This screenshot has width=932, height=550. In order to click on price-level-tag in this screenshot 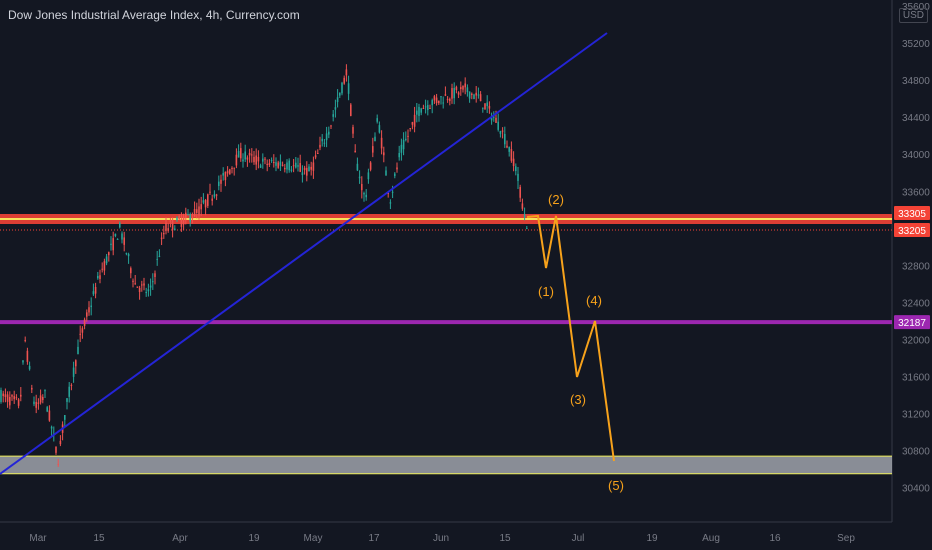, I will do `click(912, 230)`.